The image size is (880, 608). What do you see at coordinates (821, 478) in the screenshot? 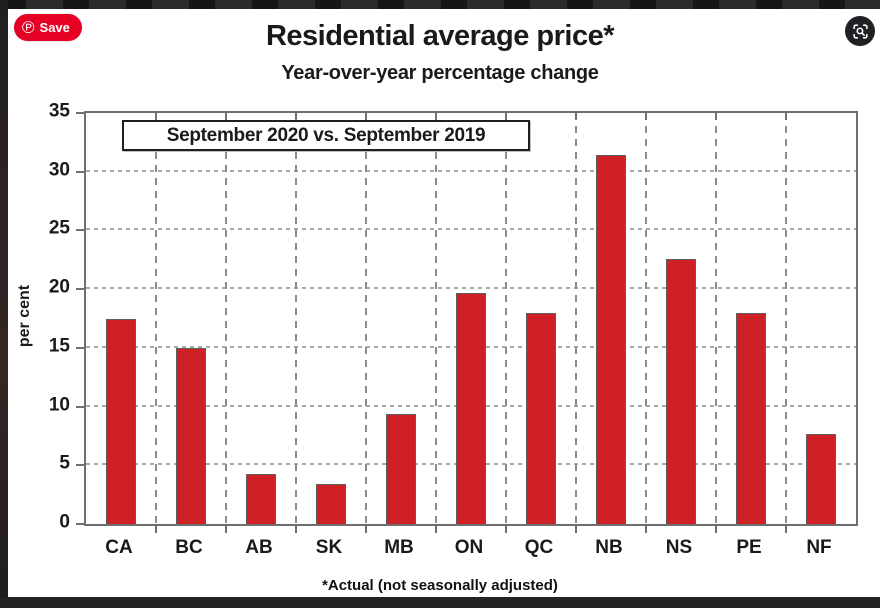
I see `bar-NF` at bounding box center [821, 478].